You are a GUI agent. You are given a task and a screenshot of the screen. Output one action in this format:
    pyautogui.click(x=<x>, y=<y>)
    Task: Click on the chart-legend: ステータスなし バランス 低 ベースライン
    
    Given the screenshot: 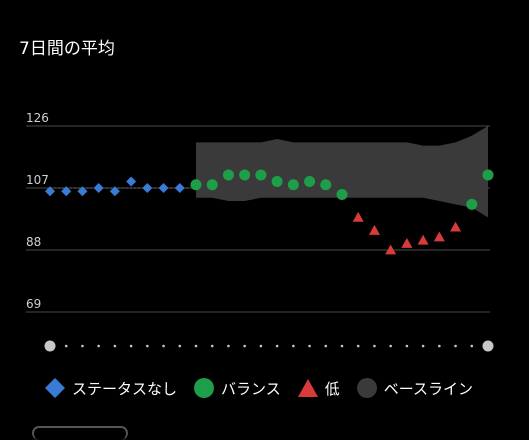 What is the action you would take?
    pyautogui.click(x=258, y=388)
    